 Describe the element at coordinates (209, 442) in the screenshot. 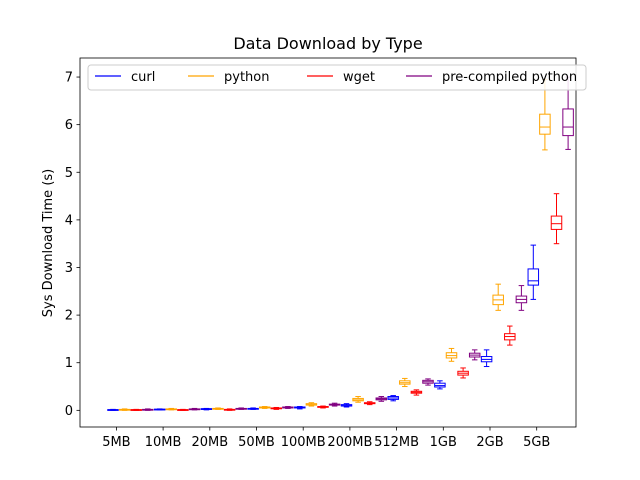

I see `x-tick-label: 20MB` at that location.